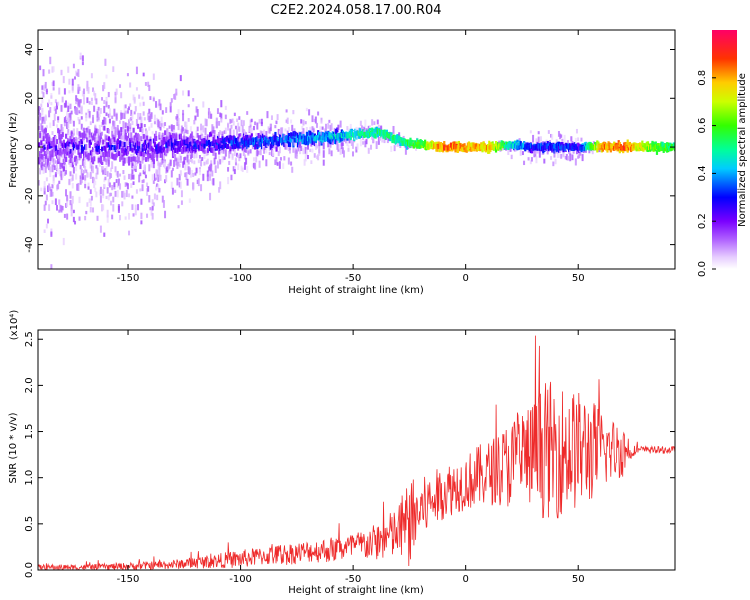 The height and width of the screenshot is (600, 750). I want to click on snr-y-label: SNR (10 * v/v), so click(13, 447).